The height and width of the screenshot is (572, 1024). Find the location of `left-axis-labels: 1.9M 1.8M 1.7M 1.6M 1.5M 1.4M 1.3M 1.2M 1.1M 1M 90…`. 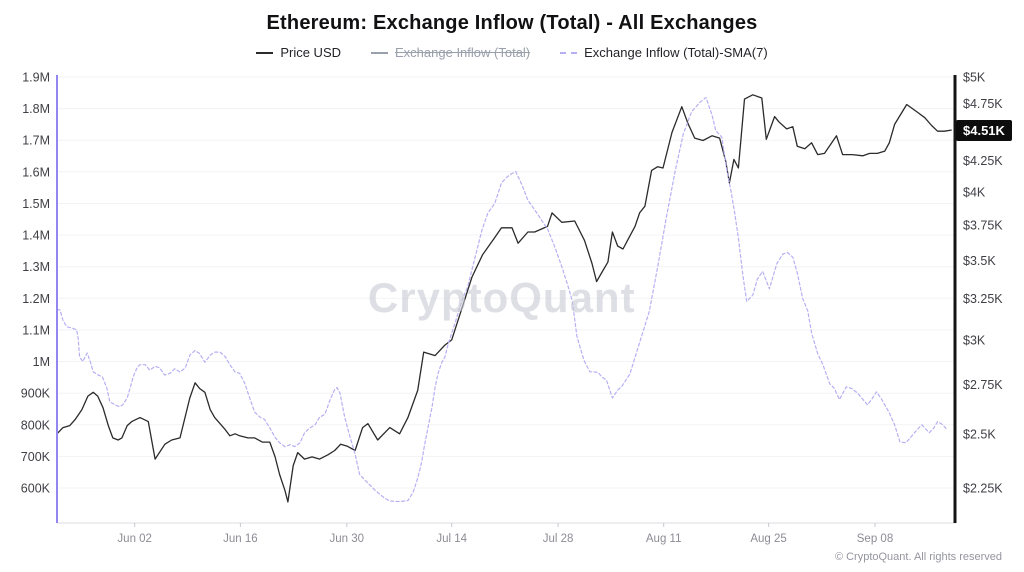

left-axis-labels: 1.9M 1.8M 1.7M 1.6M 1.5M 1.4M 1.3M 1.2M 1.1M 1M 90… is located at coordinates (36, 283).